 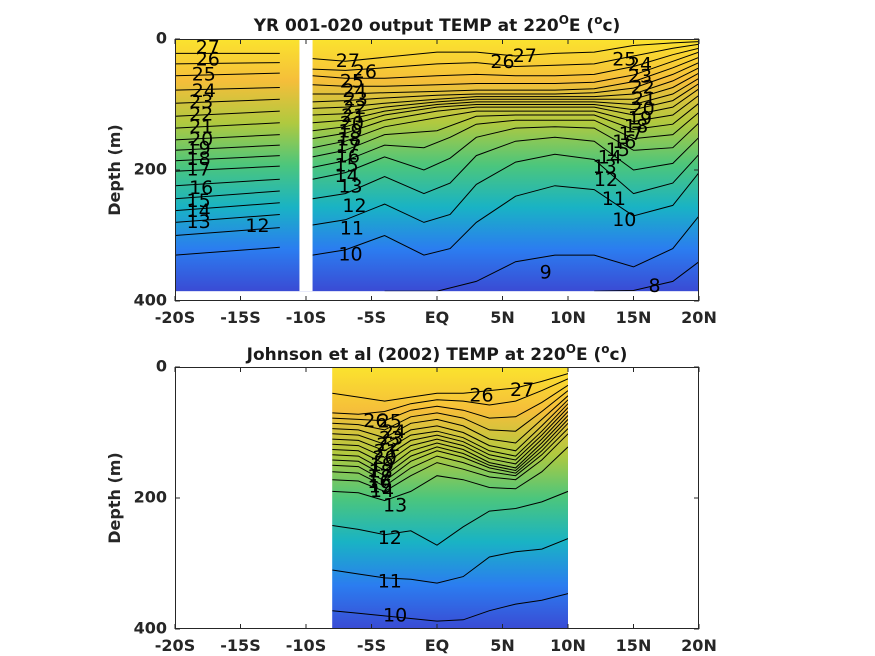 I want to click on top-contour-20-east, so click(x=505, y=94).